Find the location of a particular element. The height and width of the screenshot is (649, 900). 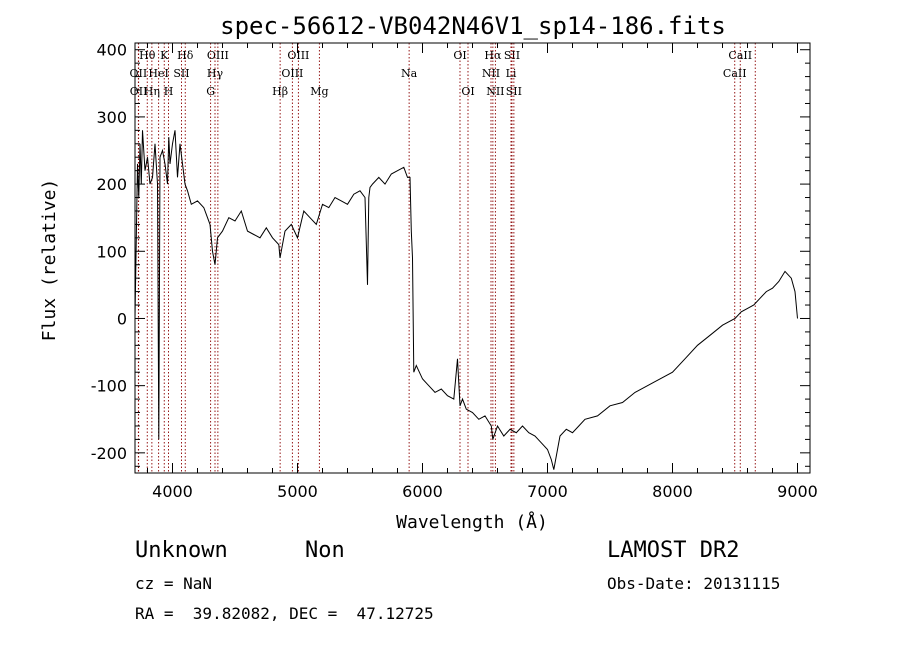

line-label: Li is located at coordinates (511, 73).